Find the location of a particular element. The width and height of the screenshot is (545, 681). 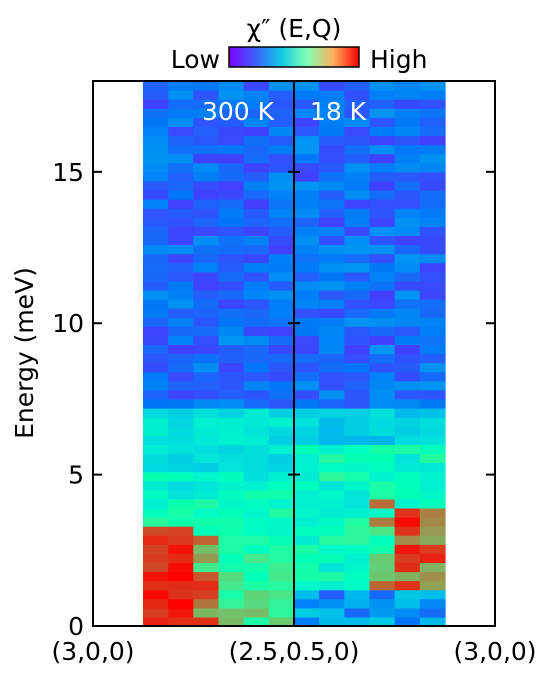

colorbar-high-label: High is located at coordinates (398, 59).